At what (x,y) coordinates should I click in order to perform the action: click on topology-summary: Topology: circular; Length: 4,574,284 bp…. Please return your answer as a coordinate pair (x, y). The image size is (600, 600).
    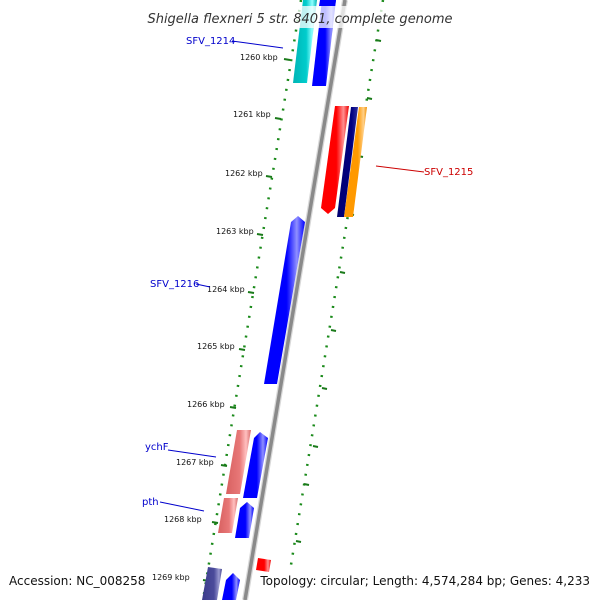
    Looking at the image, I should click on (425, 581).